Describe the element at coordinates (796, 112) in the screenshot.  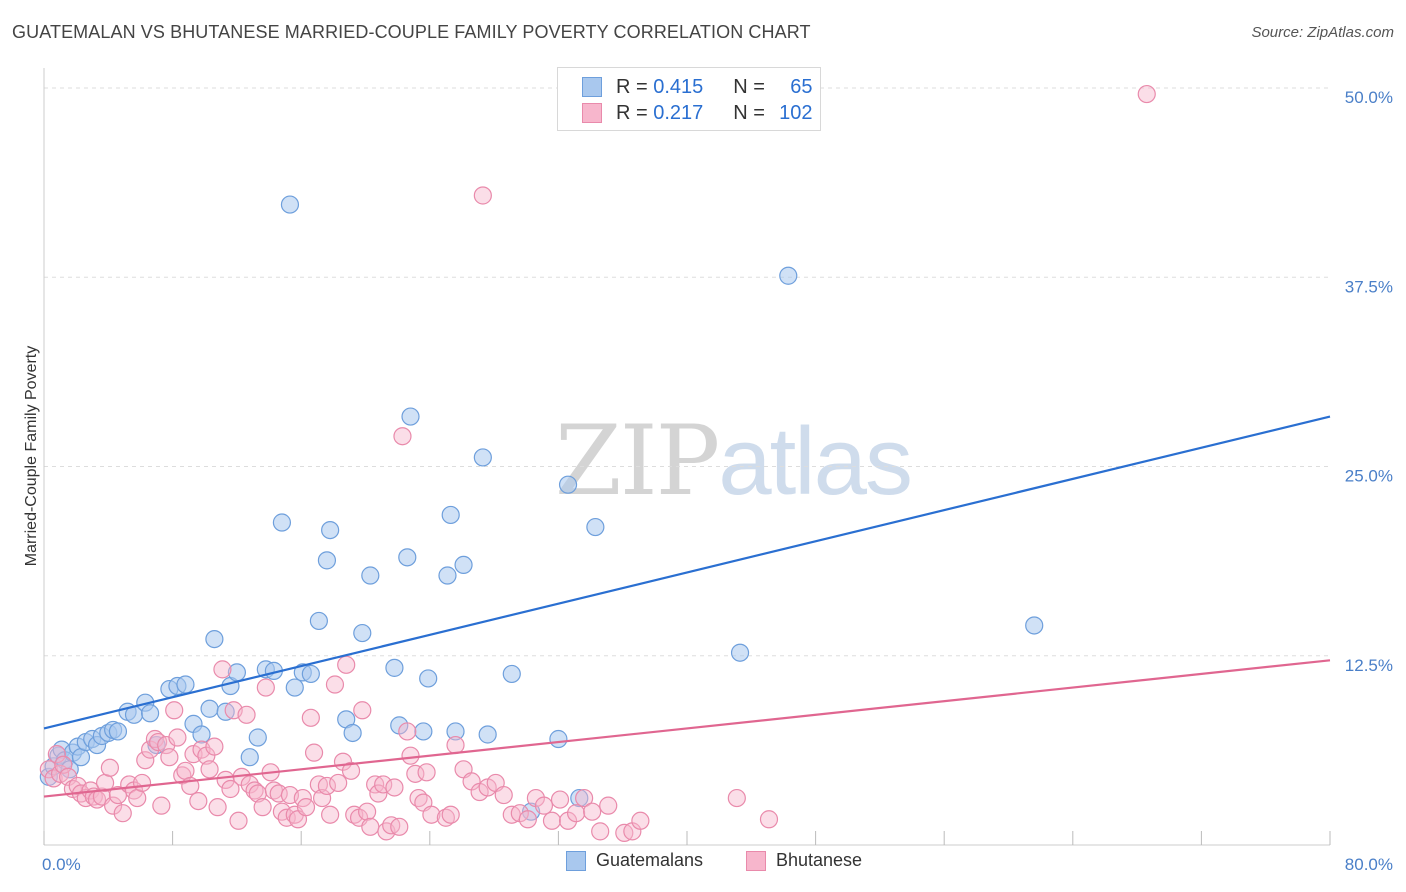
I see `n-value: 102` at that location.